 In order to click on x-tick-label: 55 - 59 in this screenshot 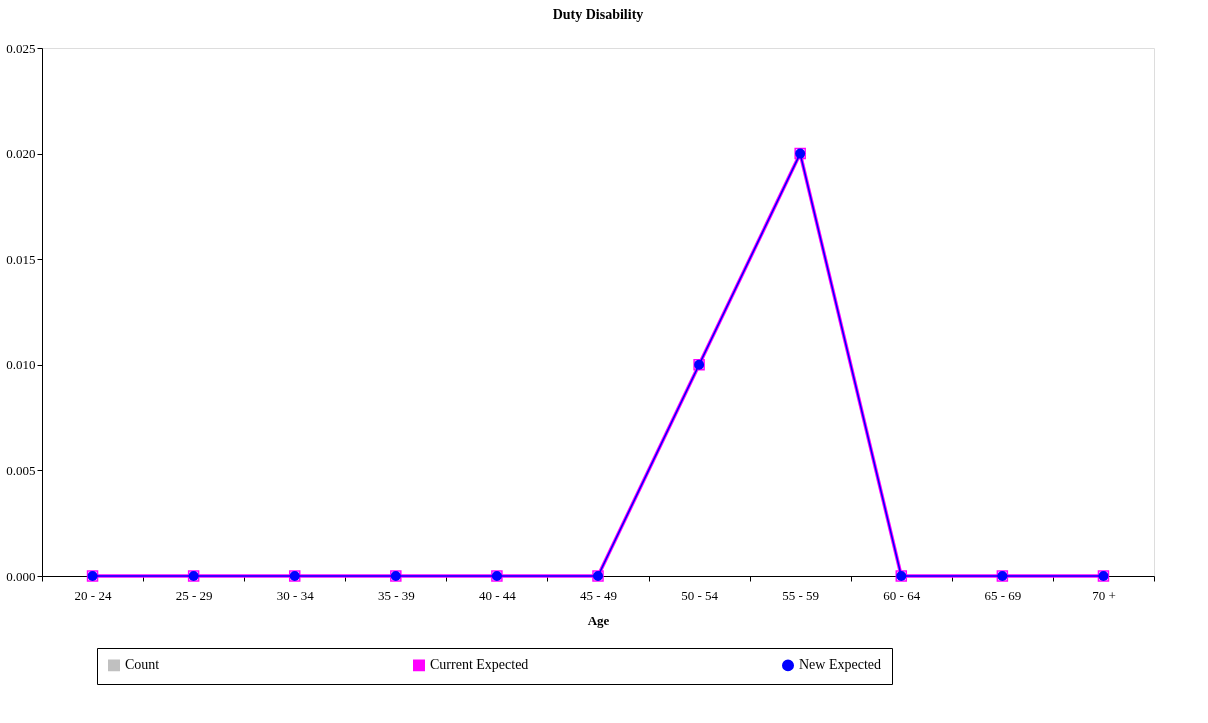, I will do `click(801, 595)`.